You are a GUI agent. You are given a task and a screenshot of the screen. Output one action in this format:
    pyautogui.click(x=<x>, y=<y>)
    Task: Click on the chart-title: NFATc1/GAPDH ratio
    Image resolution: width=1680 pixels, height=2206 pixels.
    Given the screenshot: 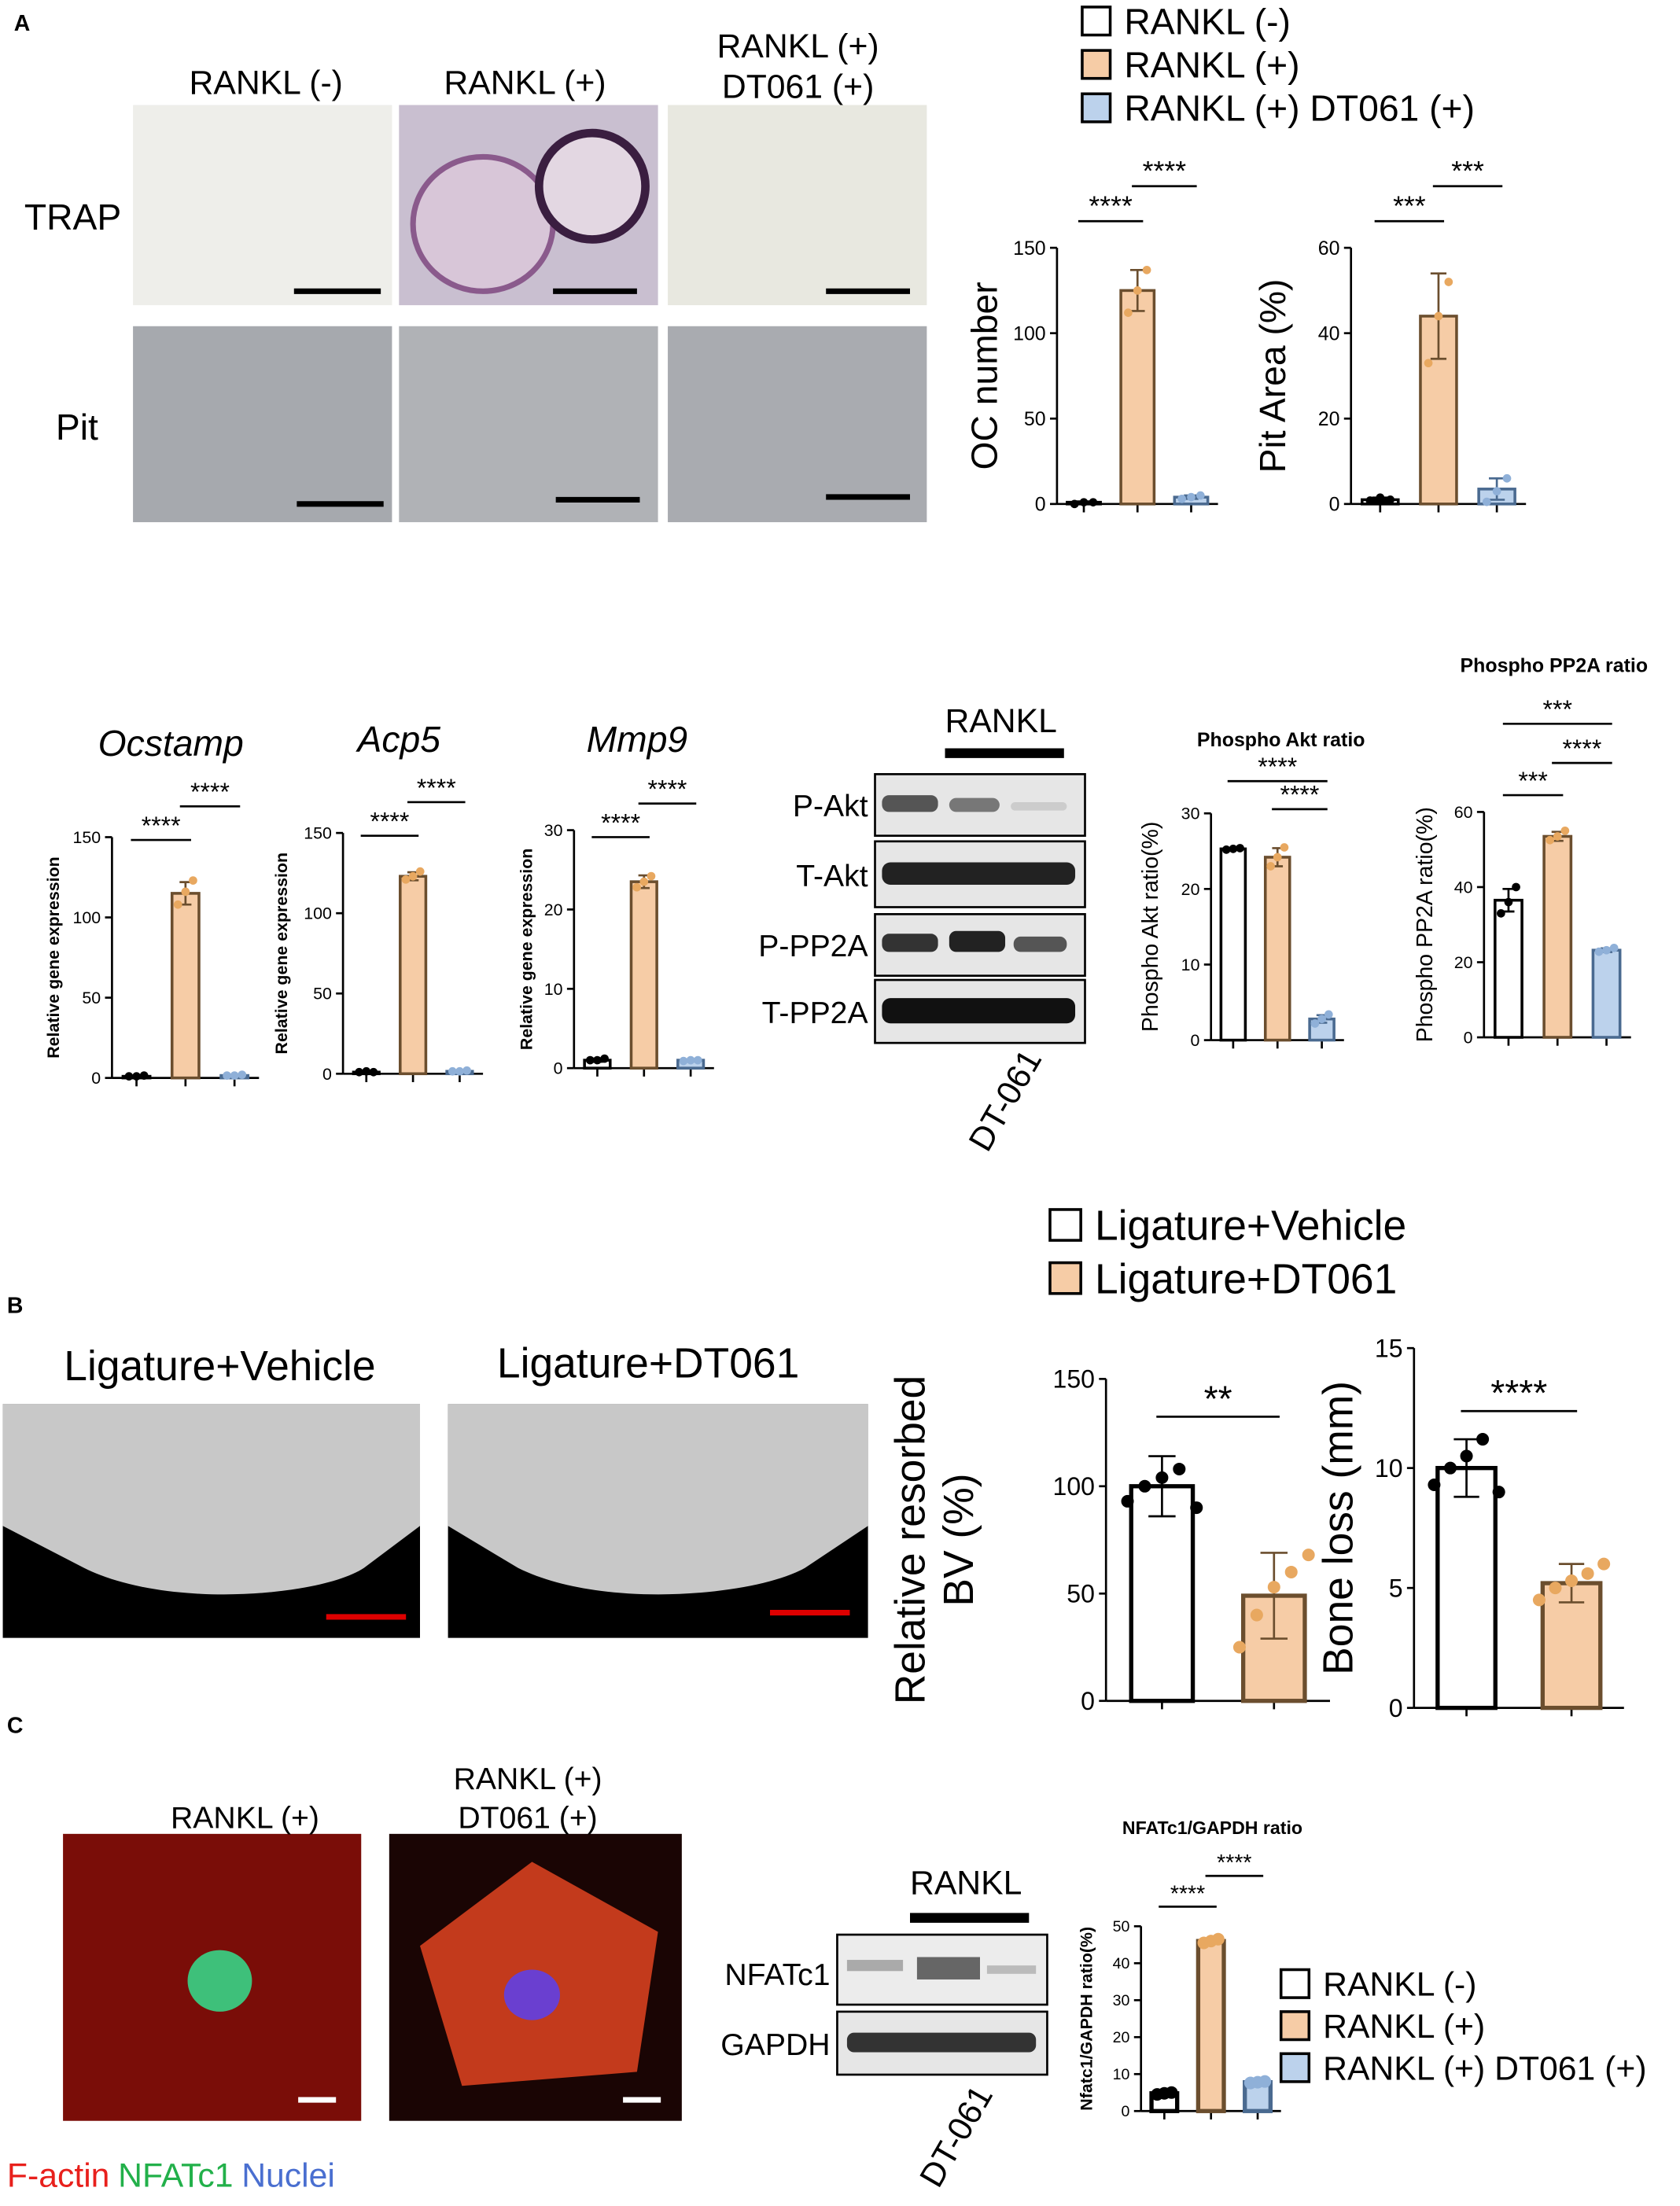 What is the action you would take?
    pyautogui.click(x=1212, y=1828)
    